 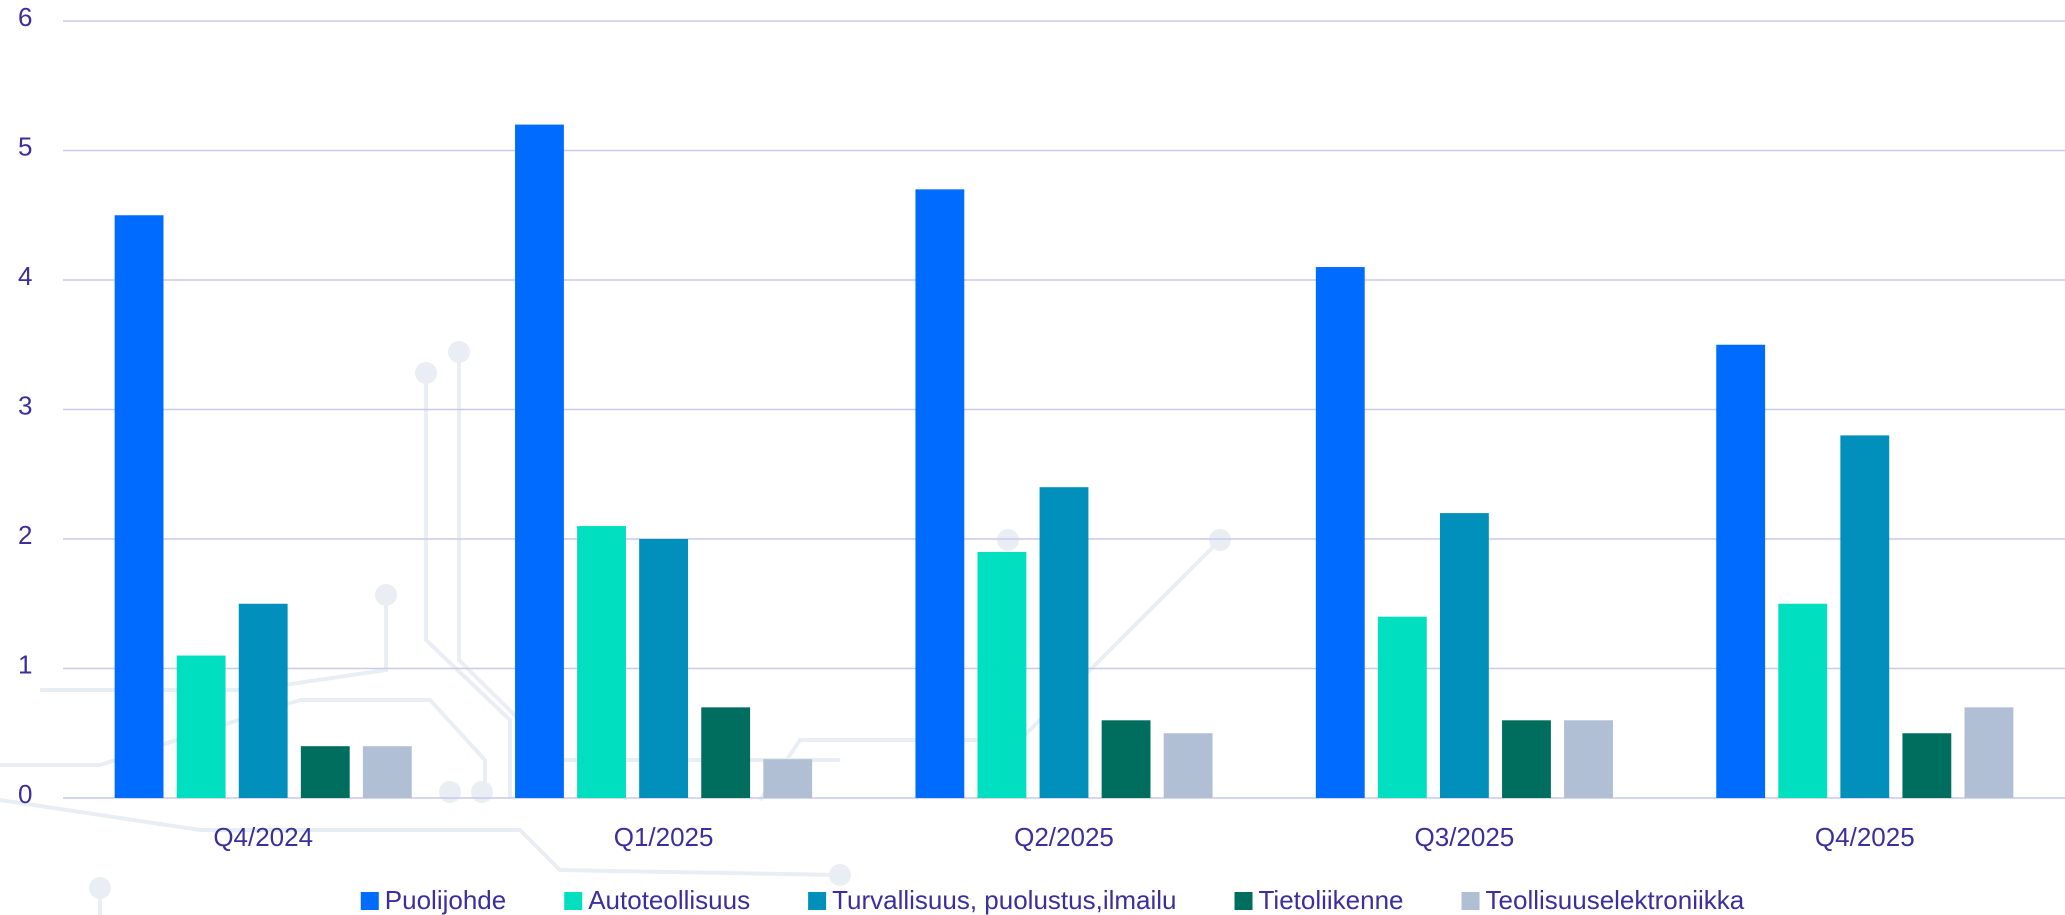 What do you see at coordinates (445, 900) in the screenshot?
I see `legend-label: Puolijohde` at bounding box center [445, 900].